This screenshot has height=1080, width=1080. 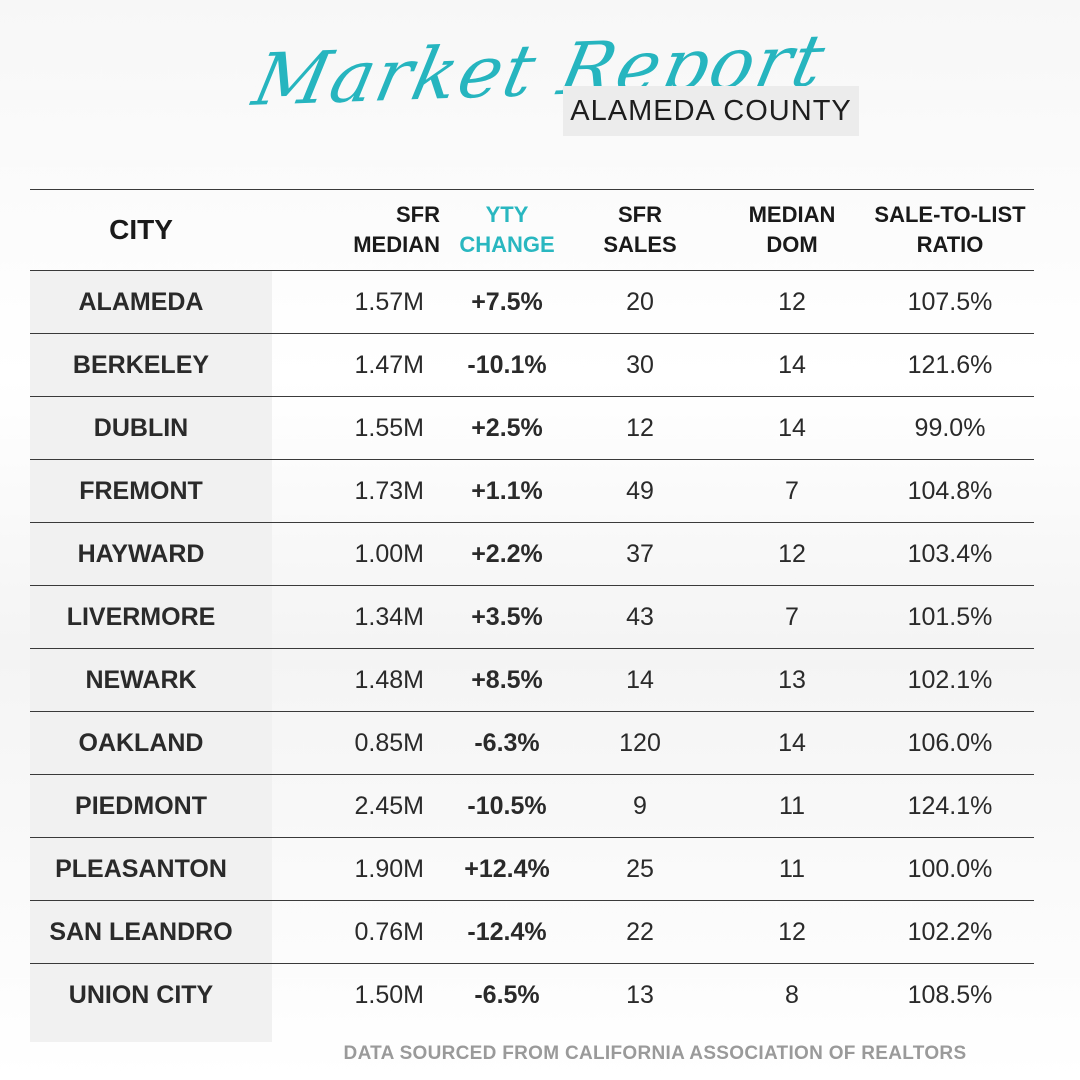 I want to click on table-row: UNION CITY 1.50M -6.5% 13 8 108.5%, so click(x=532, y=995).